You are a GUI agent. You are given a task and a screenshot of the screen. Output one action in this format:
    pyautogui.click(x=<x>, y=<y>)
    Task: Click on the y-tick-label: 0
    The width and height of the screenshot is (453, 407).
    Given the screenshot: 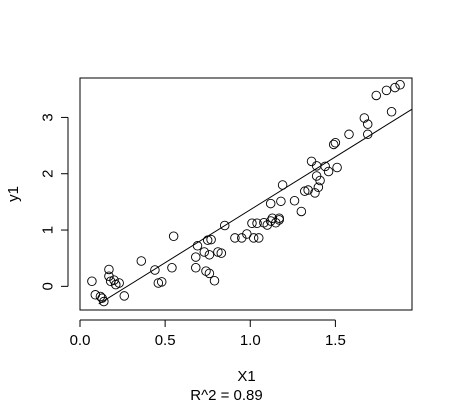 What is the action you would take?
    pyautogui.click(x=48, y=286)
    